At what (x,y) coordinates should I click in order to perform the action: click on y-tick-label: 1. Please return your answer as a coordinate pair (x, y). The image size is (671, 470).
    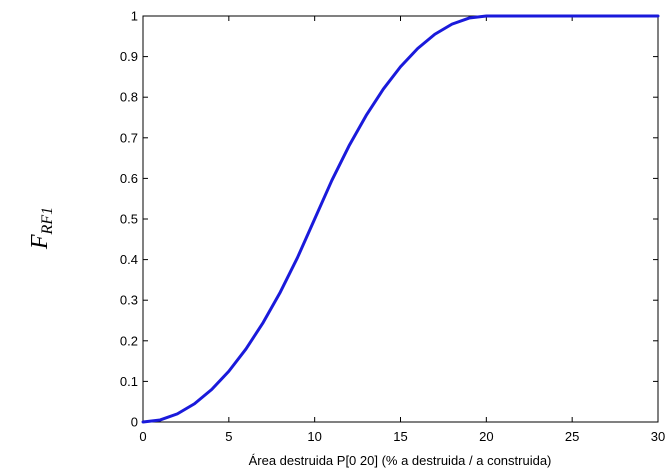
    Looking at the image, I should click on (134, 16).